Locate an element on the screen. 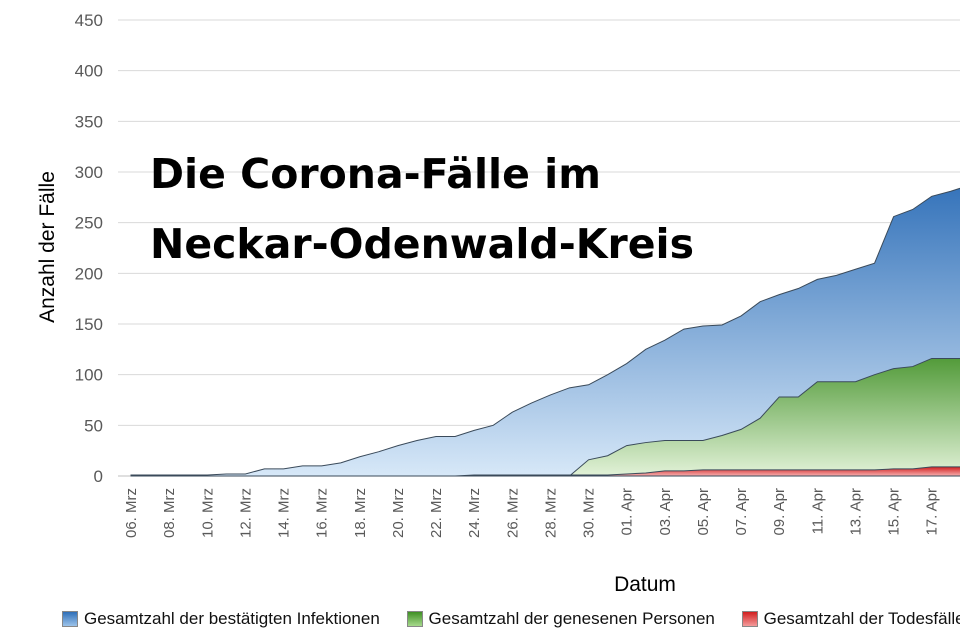  x-tick-label: 16. Mrz is located at coordinates (322, 513).